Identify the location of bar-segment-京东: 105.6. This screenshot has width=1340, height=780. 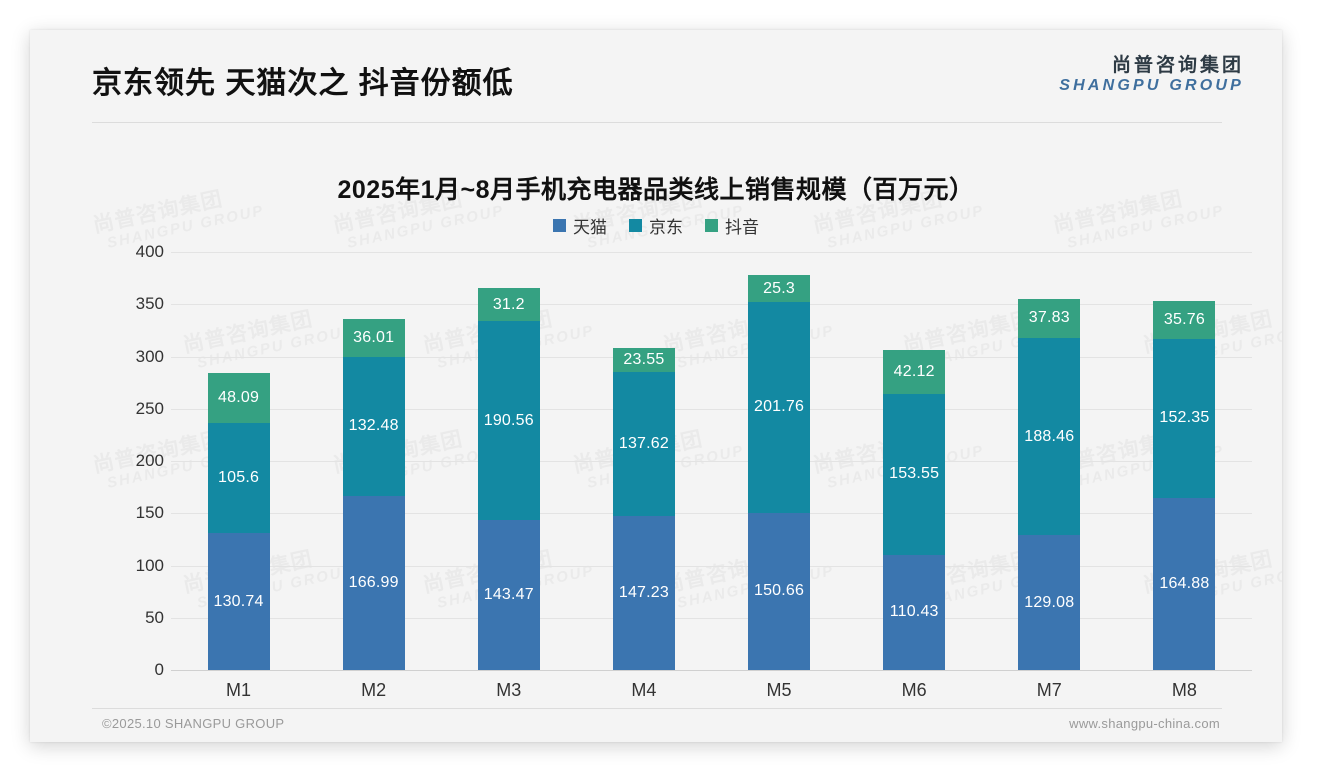
(238, 478).